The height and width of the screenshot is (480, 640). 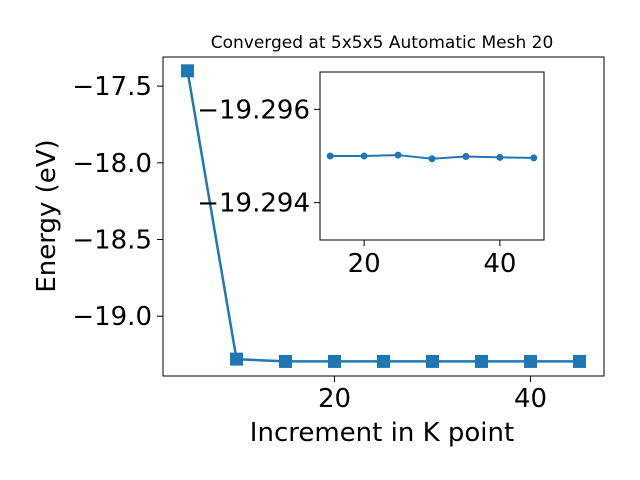 I want to click on x-axis-label: Increment in K point, so click(x=382, y=433).